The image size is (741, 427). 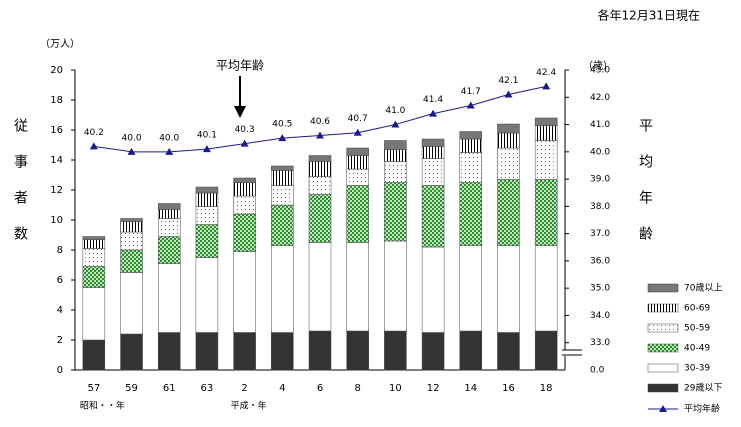 What do you see at coordinates (600, 234) in the screenshot?
I see `y2-tick-label: 37.0` at bounding box center [600, 234].